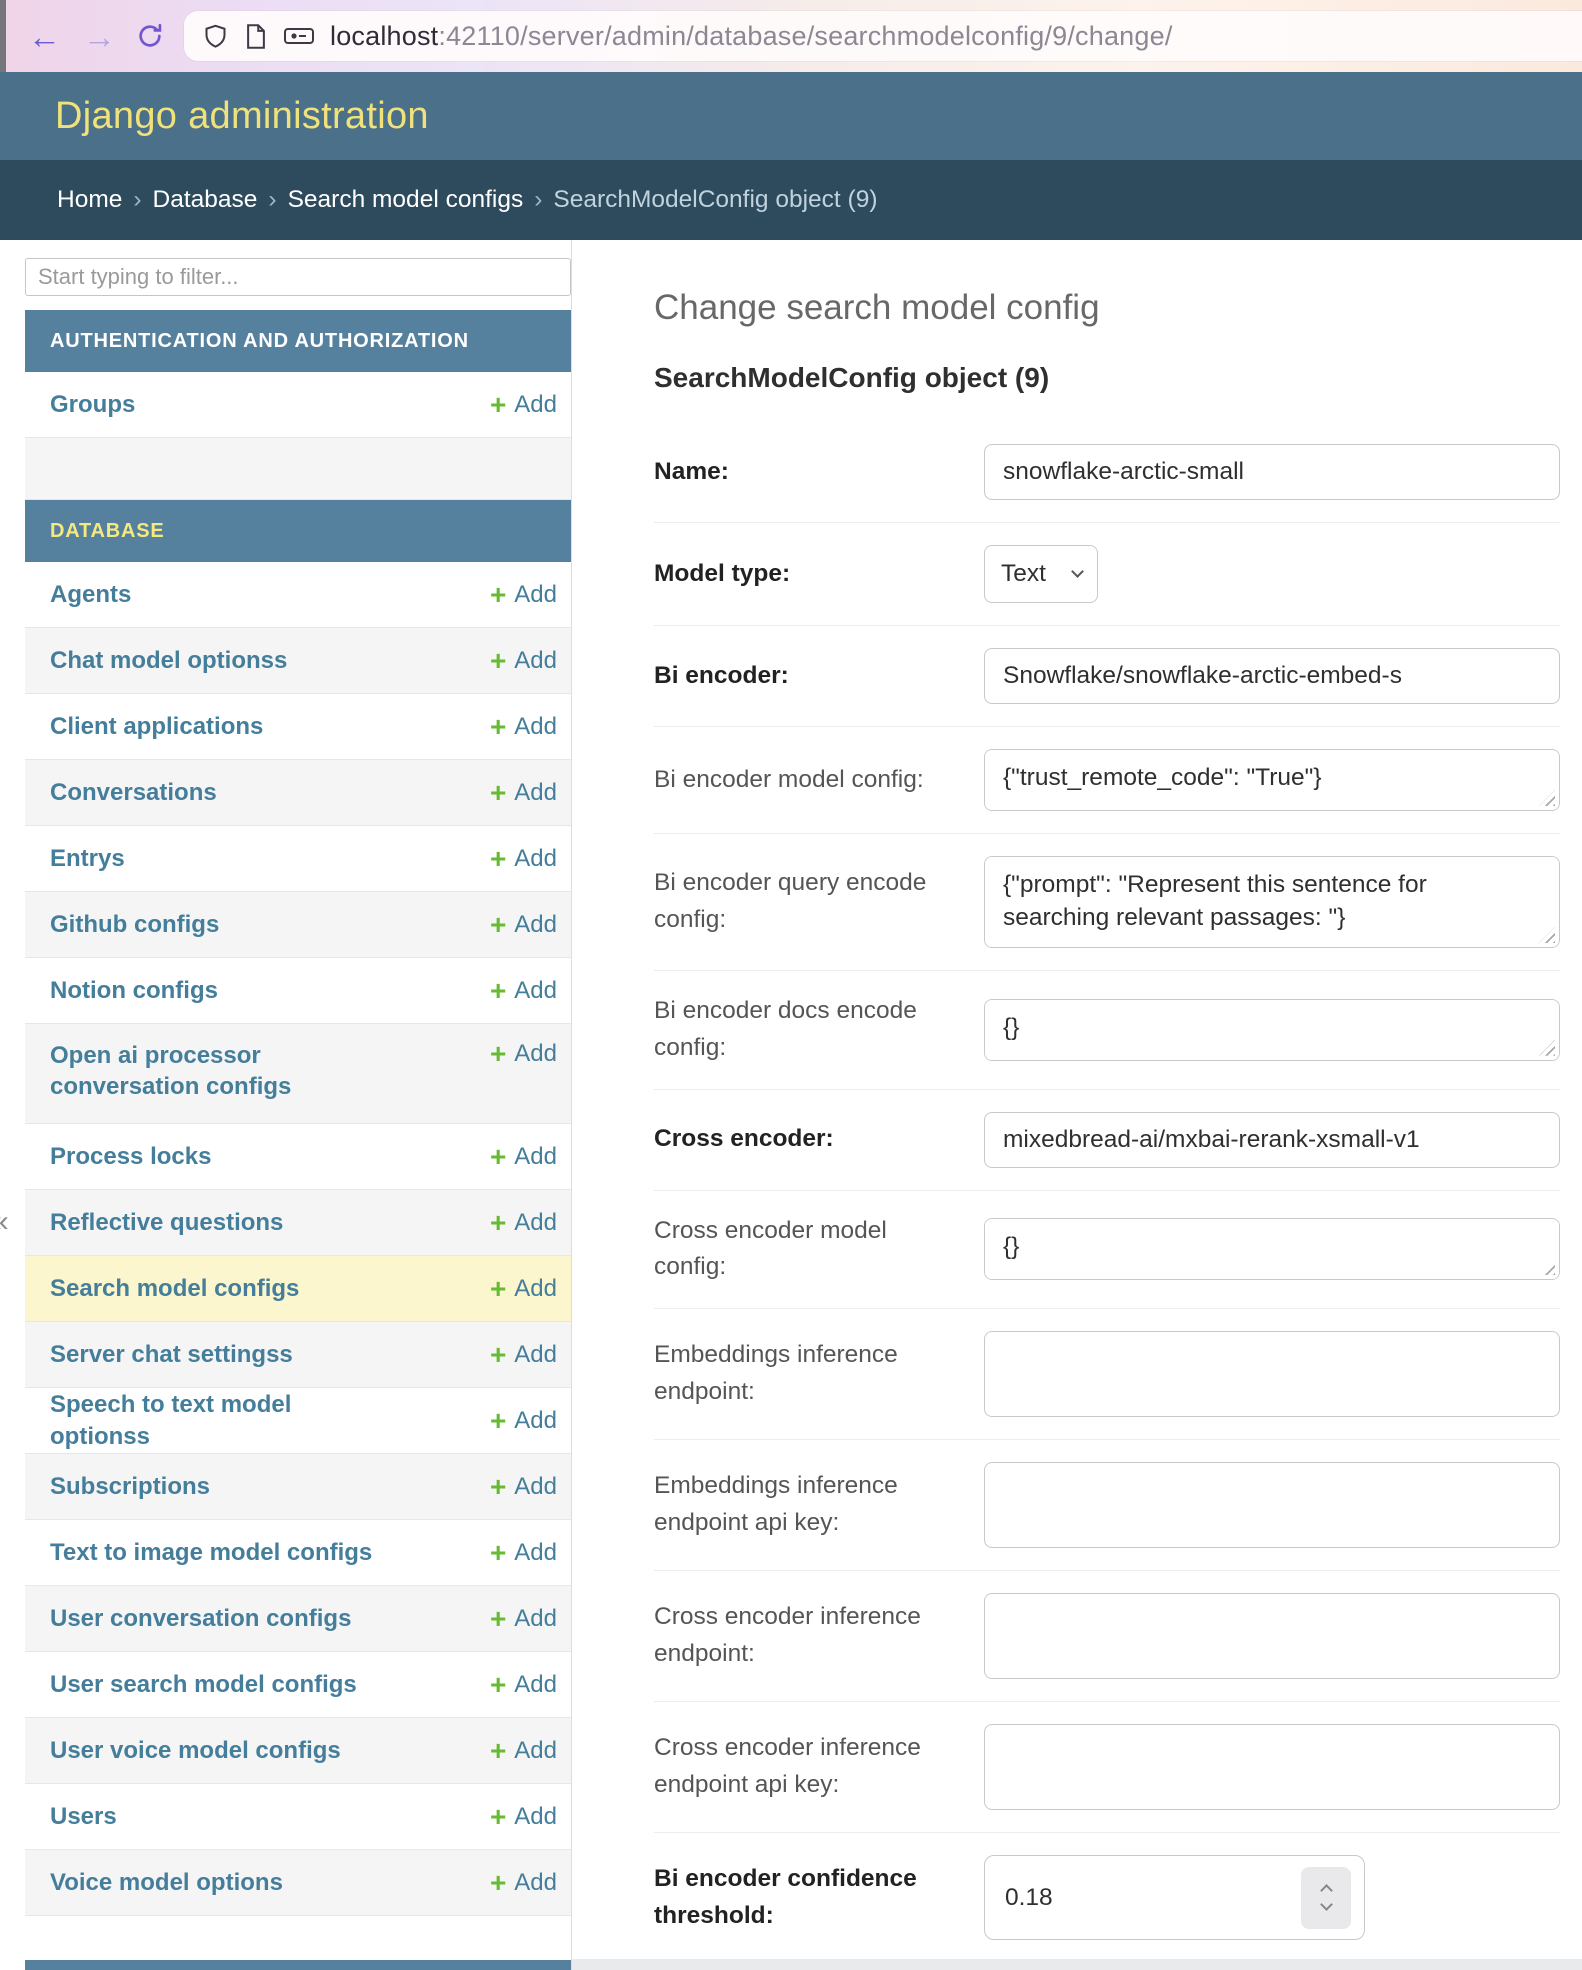  What do you see at coordinates (721, 675) in the screenshot?
I see `field-label-bi-encoder: Bi encoder:` at bounding box center [721, 675].